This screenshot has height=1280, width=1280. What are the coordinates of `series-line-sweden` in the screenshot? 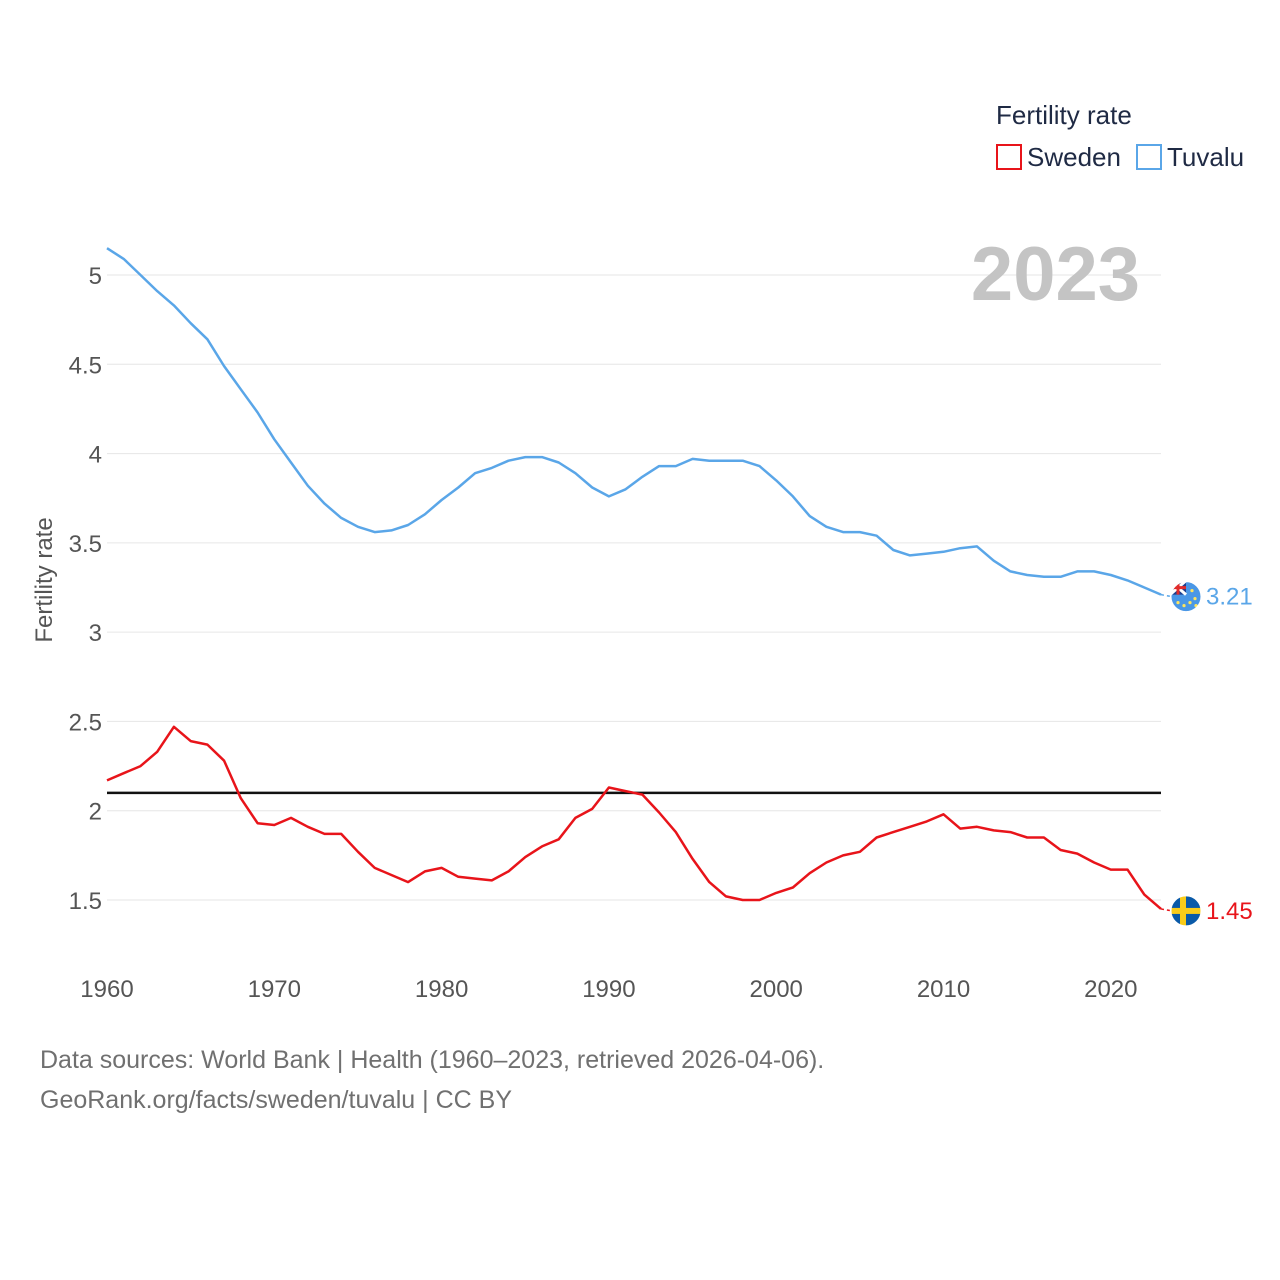 It's located at (634, 817).